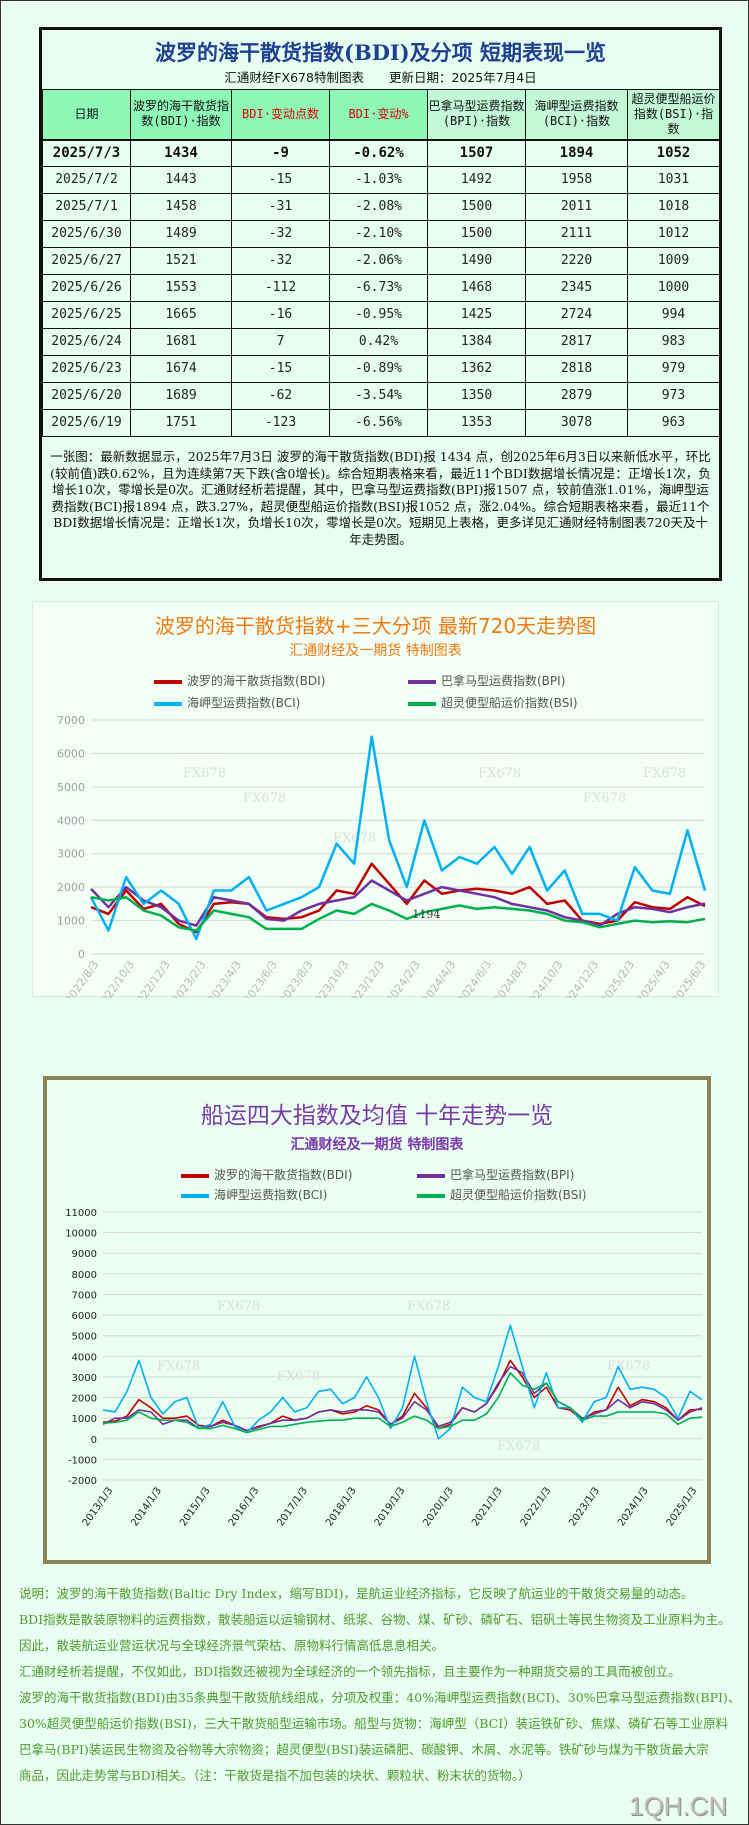 Image resolution: width=749 pixels, height=1825 pixels. I want to click on cell-bdi: 1521, so click(181, 261).